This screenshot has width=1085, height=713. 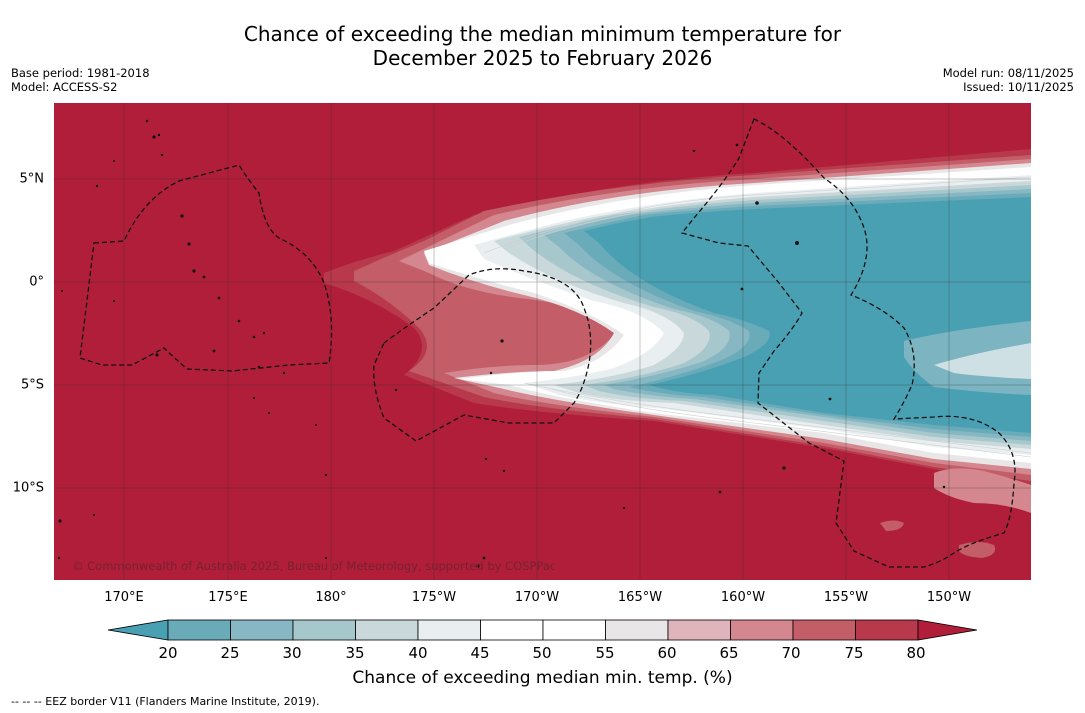 What do you see at coordinates (1018, 87) in the screenshot?
I see `issued-date: Issued: 10/11/2025` at bounding box center [1018, 87].